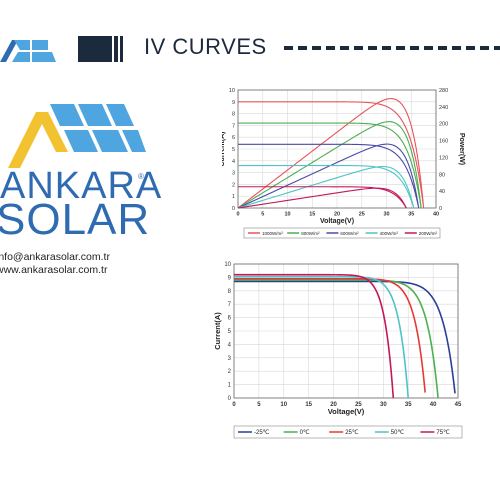 Image resolution: width=500 pixels, height=500 pixels. I want to click on y2-tick-label: 40, so click(442, 192).